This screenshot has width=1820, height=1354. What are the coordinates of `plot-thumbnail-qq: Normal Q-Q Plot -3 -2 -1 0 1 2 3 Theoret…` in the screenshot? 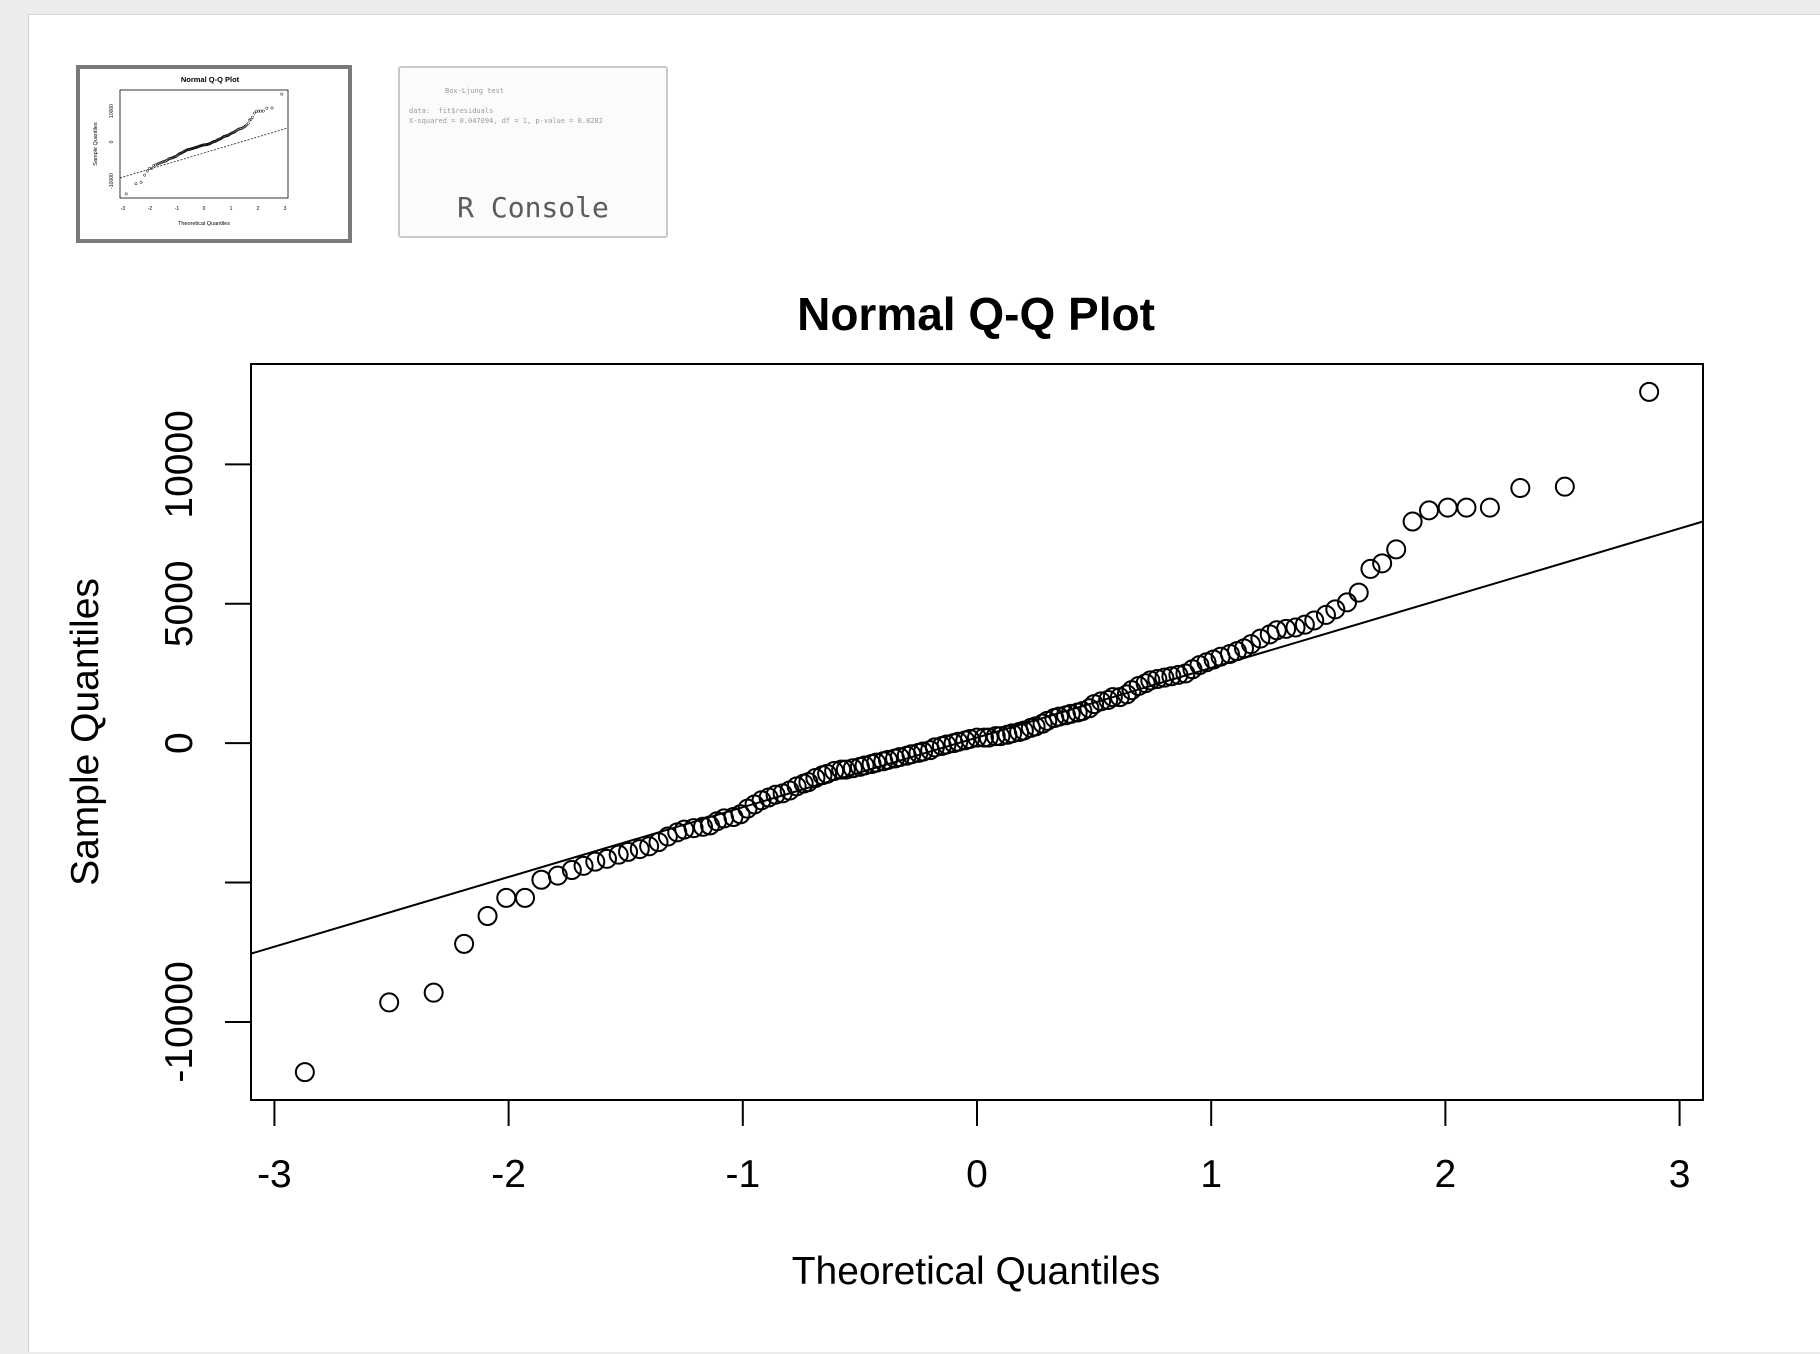 It's located at (214, 154).